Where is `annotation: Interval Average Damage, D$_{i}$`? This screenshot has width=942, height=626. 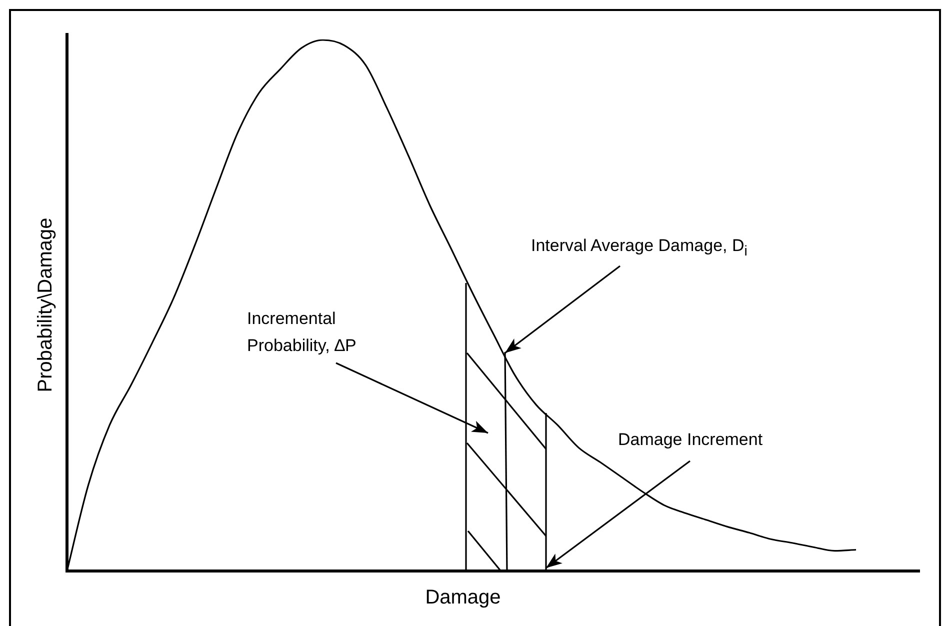
annotation: Interval Average Damage, D$_{i}$ is located at coordinates (639, 248).